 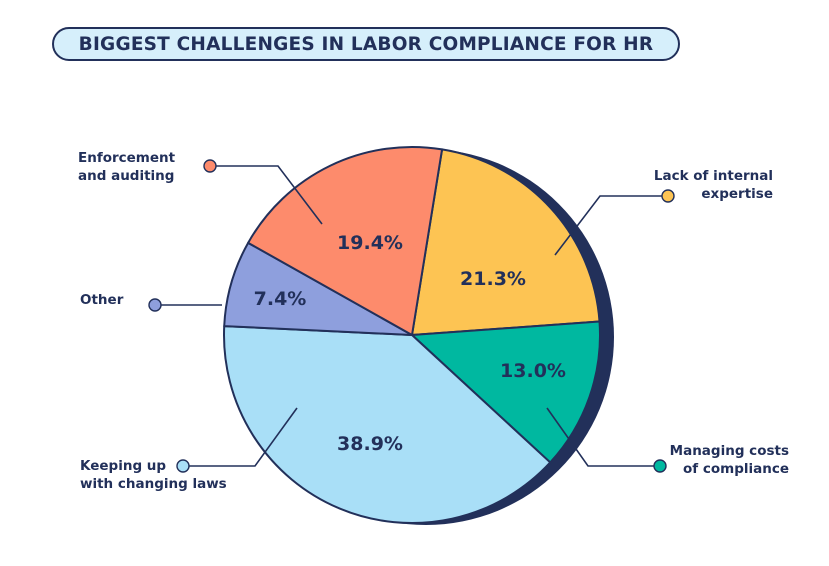 I want to click on category-label-3: Other, so click(x=102, y=300).